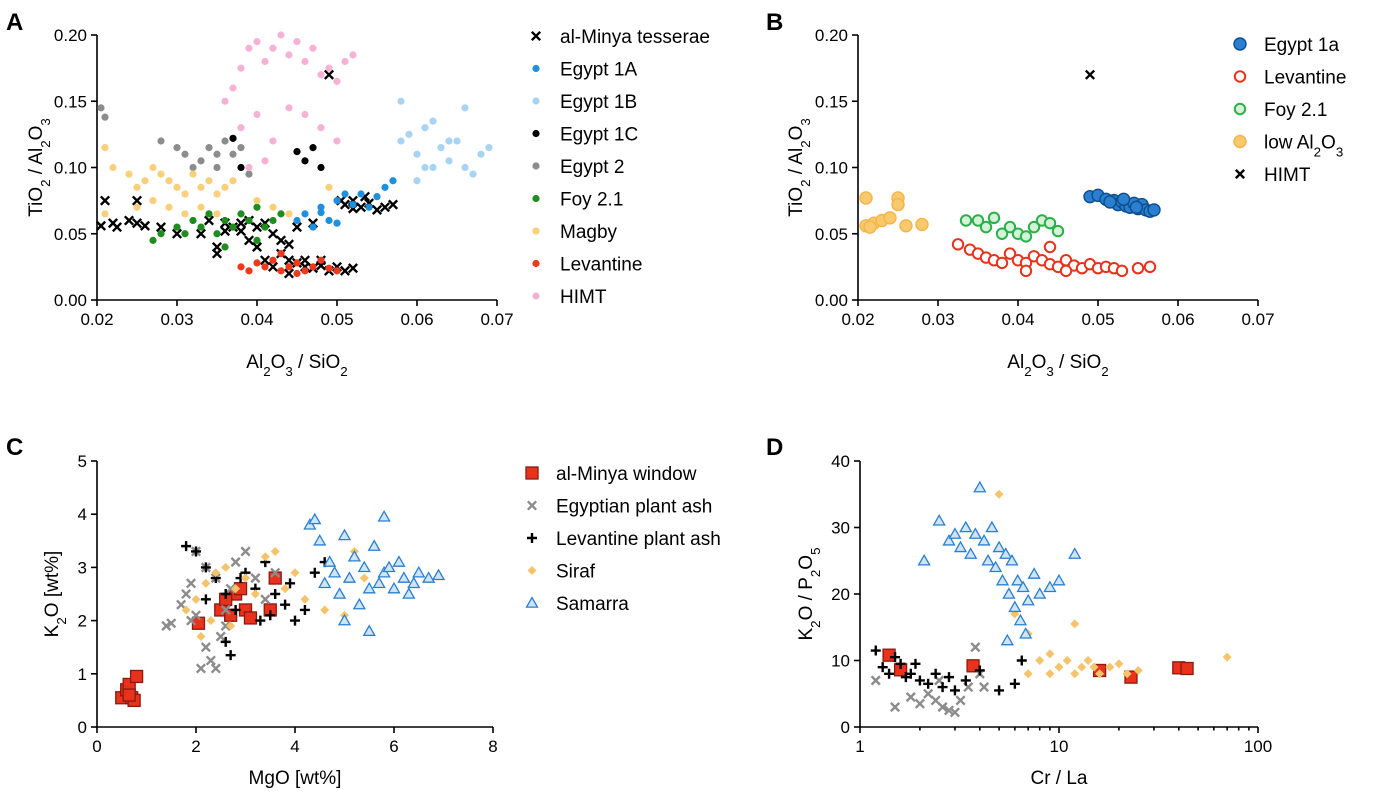 Image resolution: width=1388 pixels, height=797 pixels. What do you see at coordinates (592, 604) in the screenshot?
I see `legend-label: Samarra` at bounding box center [592, 604].